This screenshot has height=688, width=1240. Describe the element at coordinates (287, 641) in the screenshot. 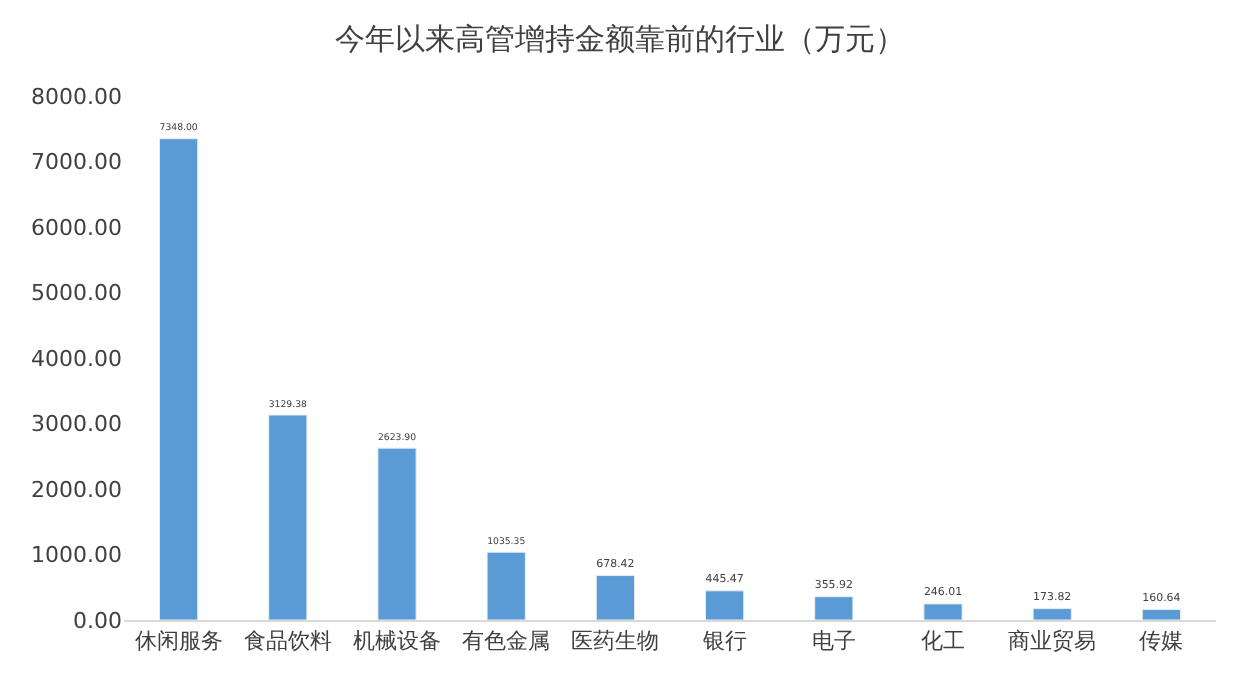

I see `x-tick-label: 食品饮料` at that location.